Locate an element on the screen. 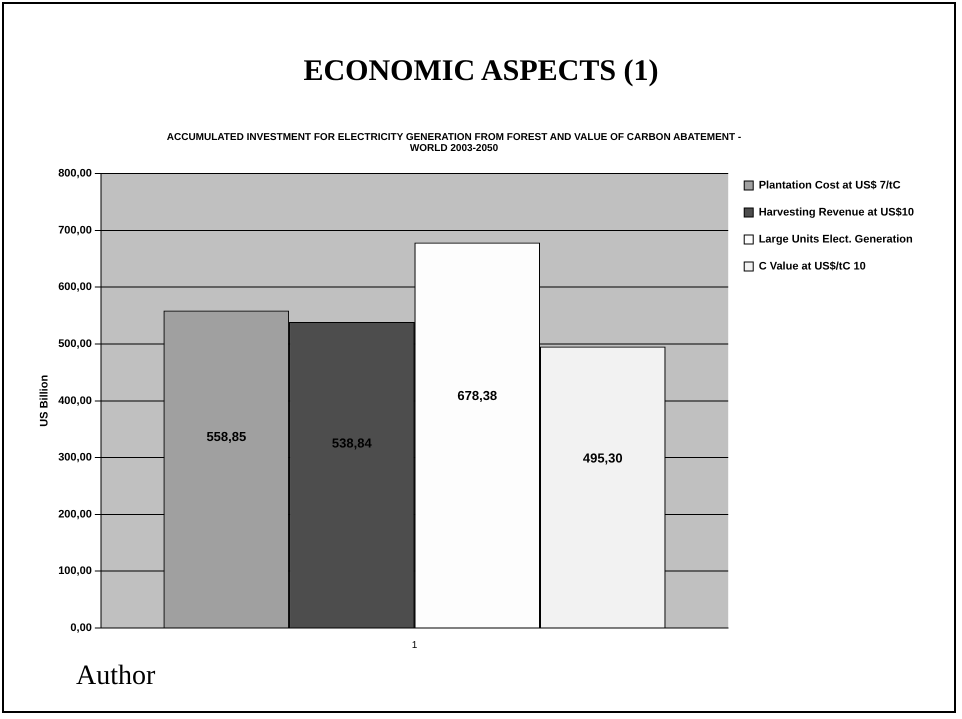 The width and height of the screenshot is (962, 719). chart-title: ECONOMIC ASPECTS (1) is located at coordinates (481, 71).